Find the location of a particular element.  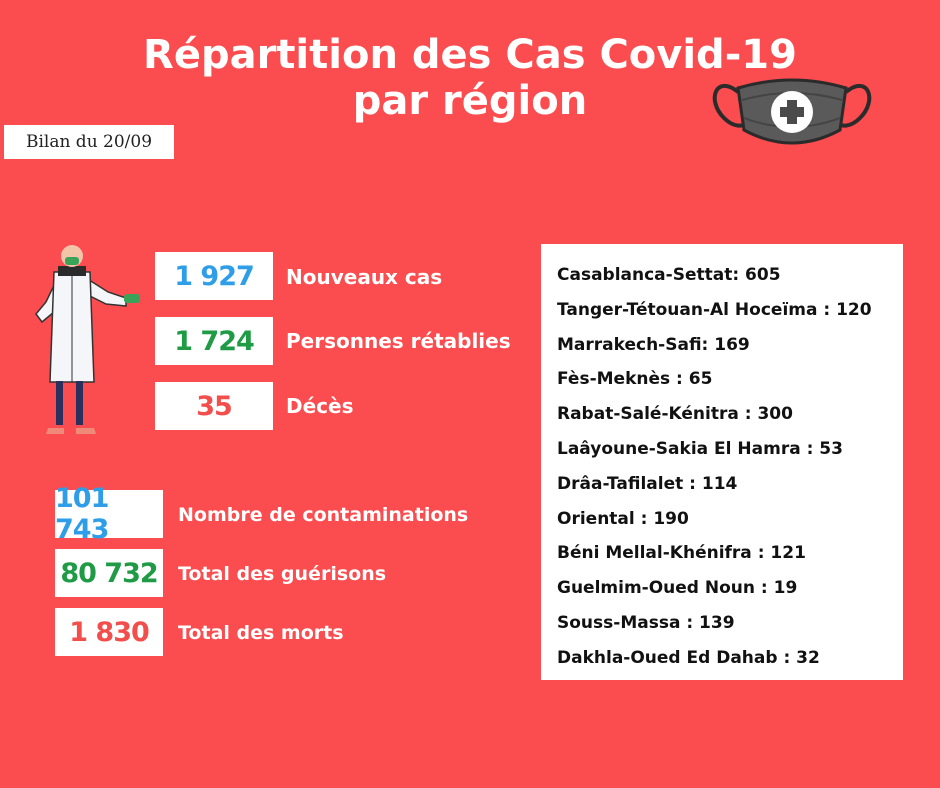

total-recoveries-label: Total des guérisons is located at coordinates (282, 574).